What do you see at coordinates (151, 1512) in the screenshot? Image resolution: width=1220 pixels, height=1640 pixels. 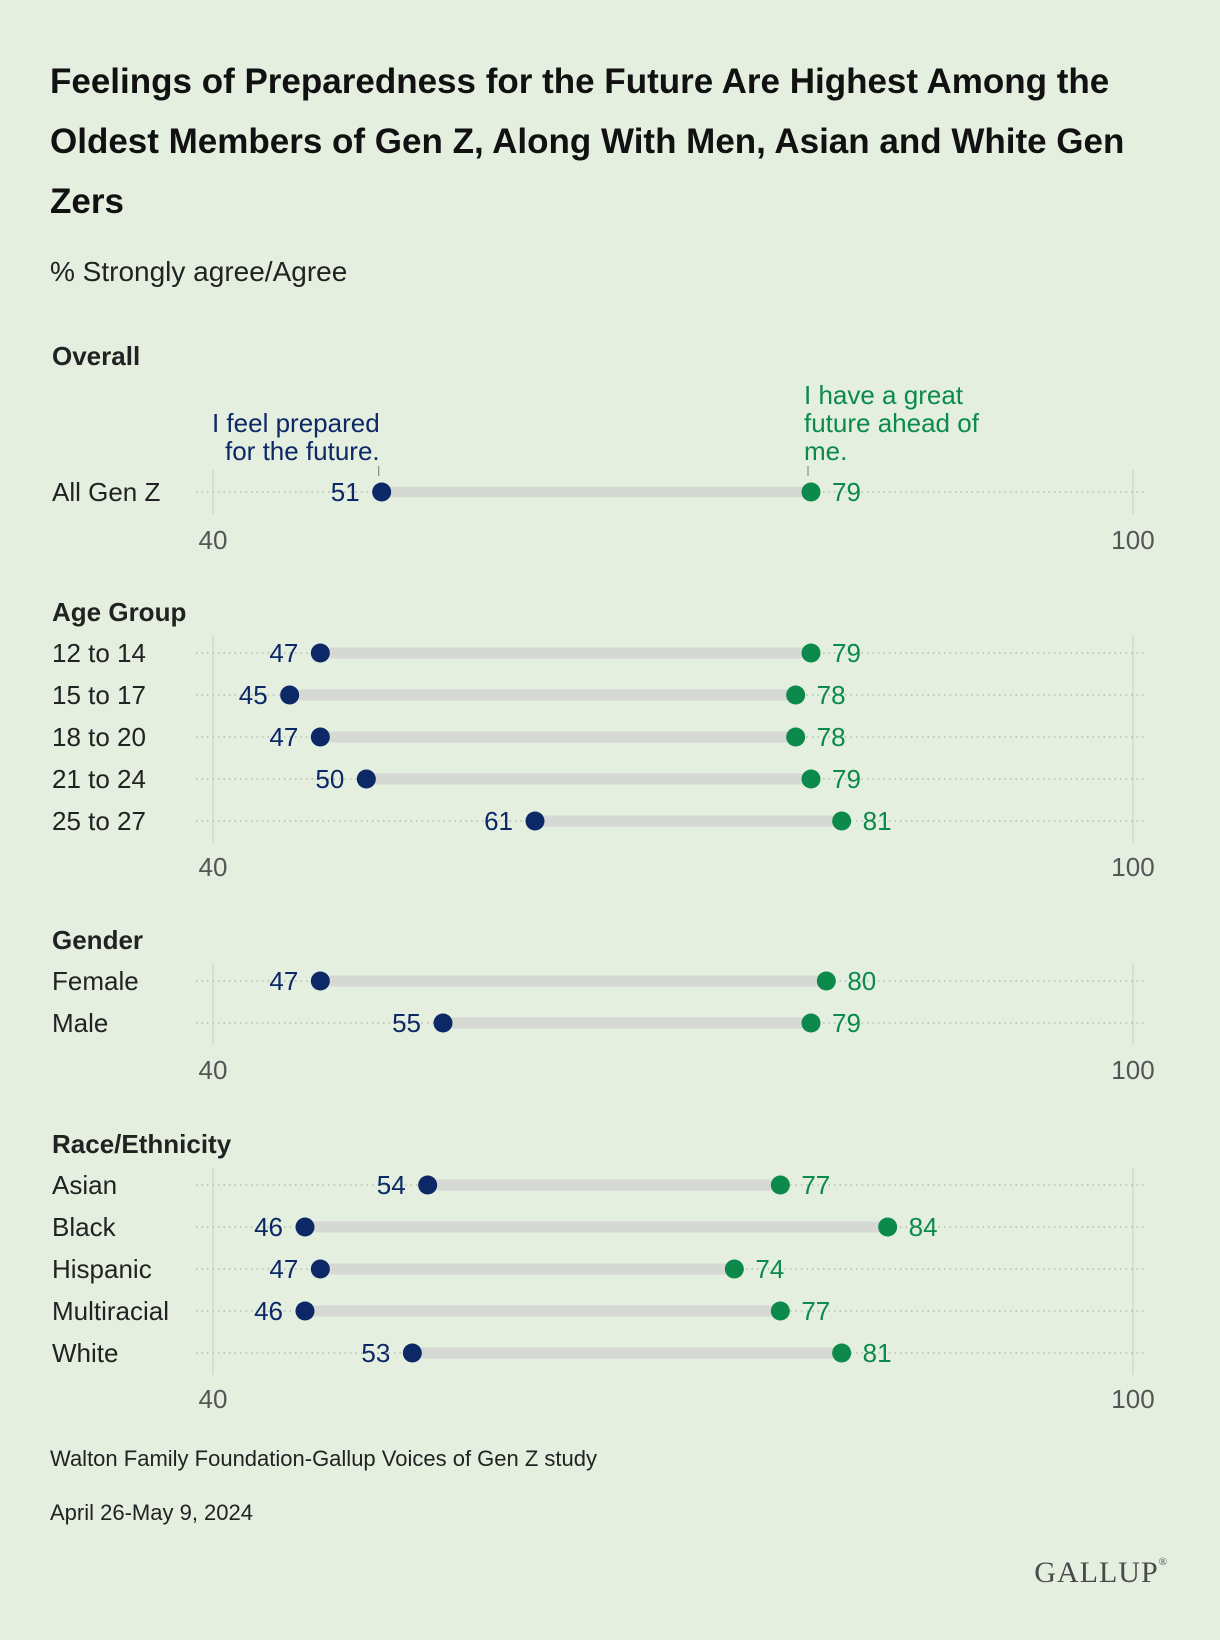 I see `date-note: April 26-May 9, 2024` at bounding box center [151, 1512].